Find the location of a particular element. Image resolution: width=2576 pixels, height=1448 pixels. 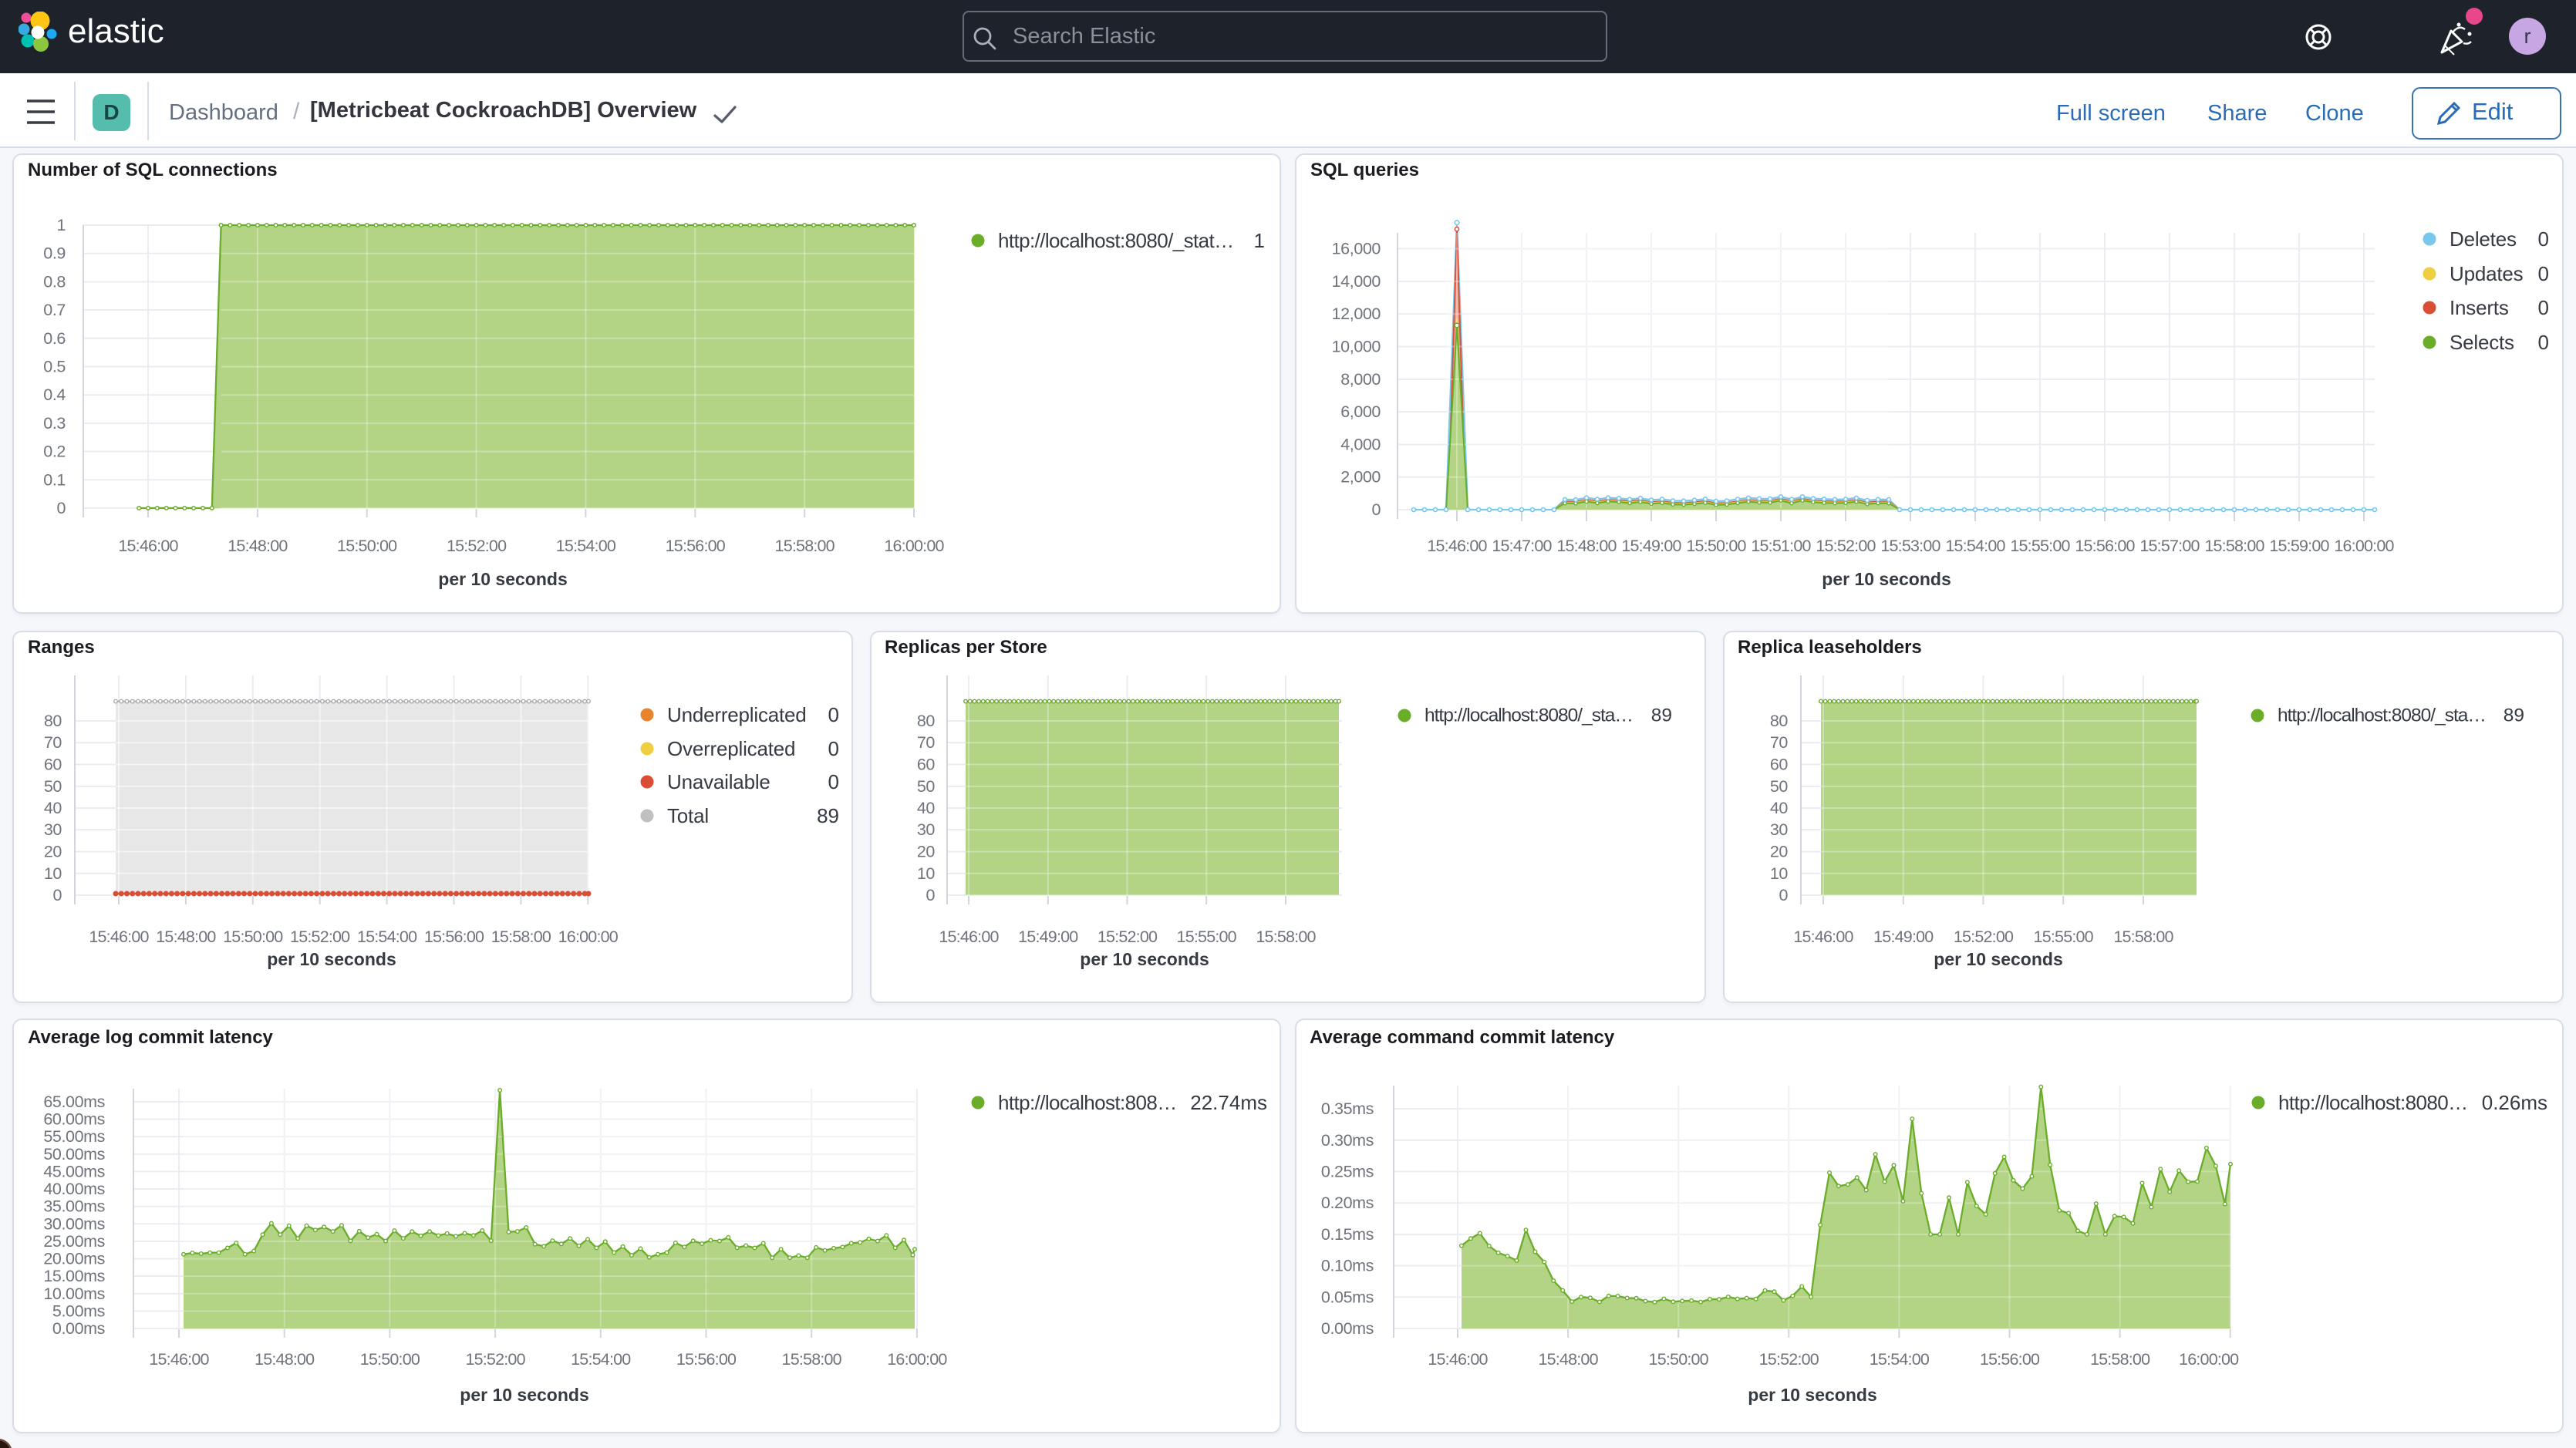

svg-text: 0.5 is located at coordinates (54, 367).